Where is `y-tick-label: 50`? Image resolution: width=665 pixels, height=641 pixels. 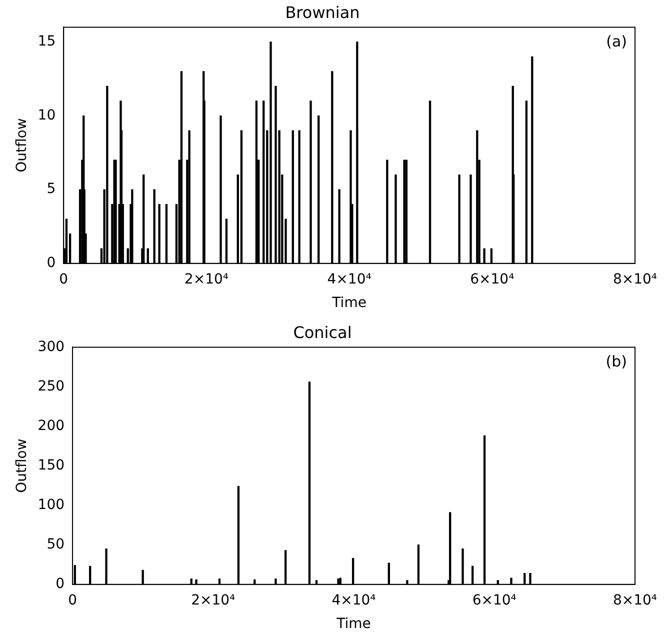 y-tick-label: 50 is located at coordinates (55, 544).